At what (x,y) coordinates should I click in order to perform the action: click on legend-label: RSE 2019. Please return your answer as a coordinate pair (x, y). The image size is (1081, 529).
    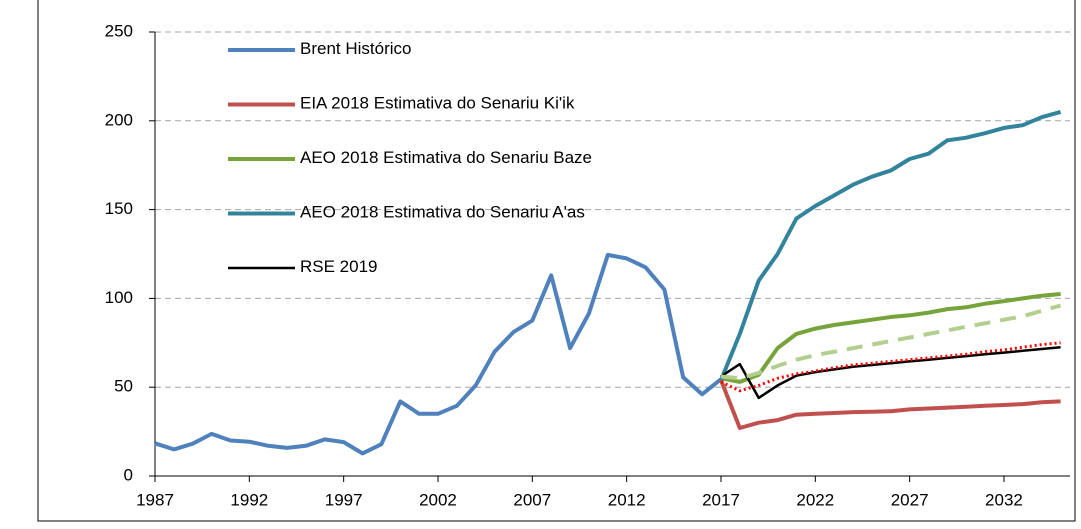
    Looking at the image, I should click on (339, 266).